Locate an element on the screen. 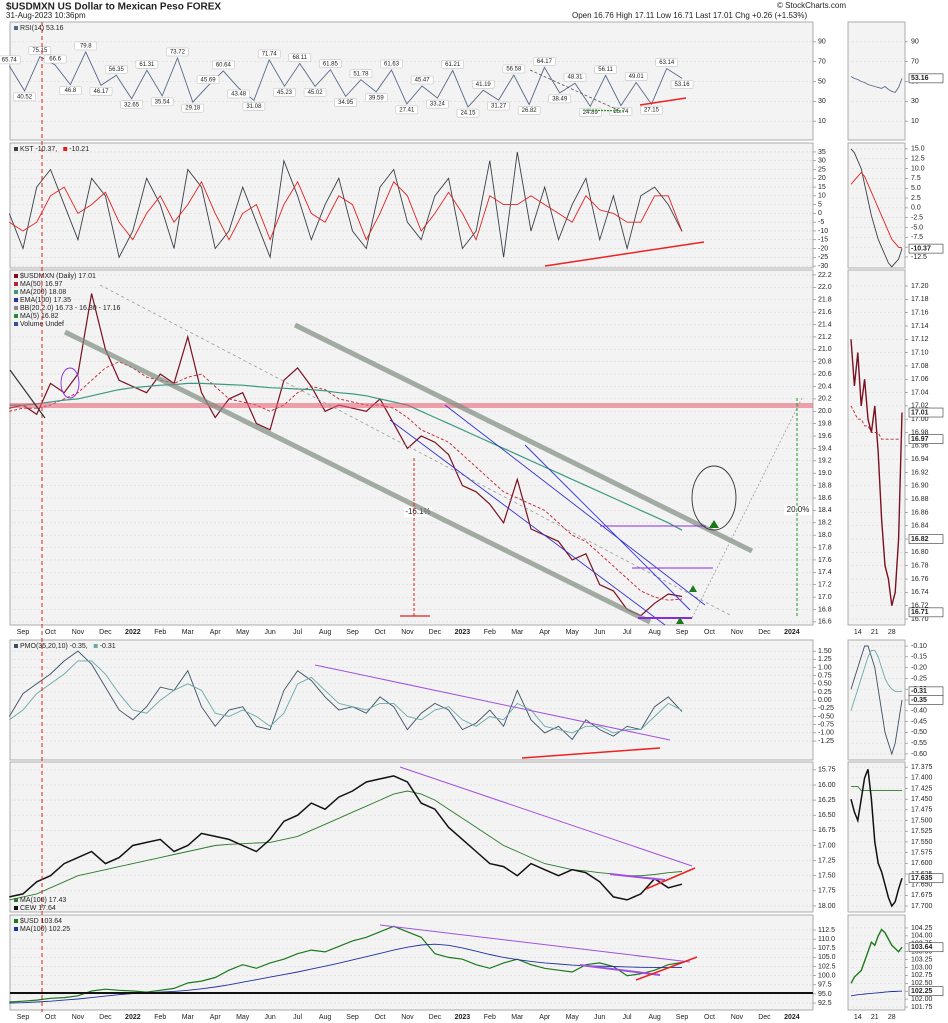  y-tick-label: 17.25 is located at coordinates (827, 860).